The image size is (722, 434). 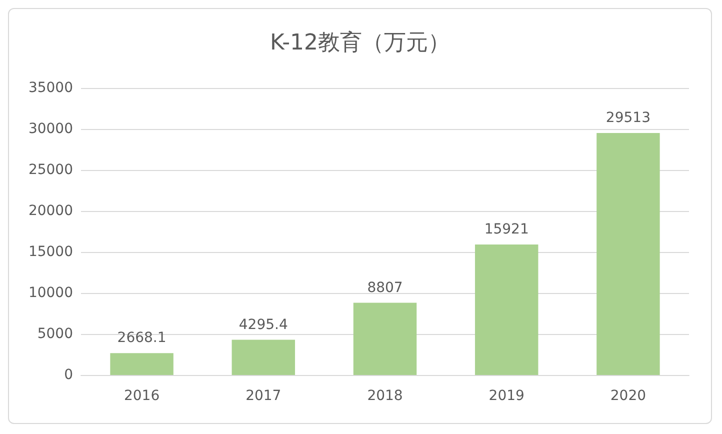 I want to click on x-tick-label: 2016, so click(x=142, y=396).